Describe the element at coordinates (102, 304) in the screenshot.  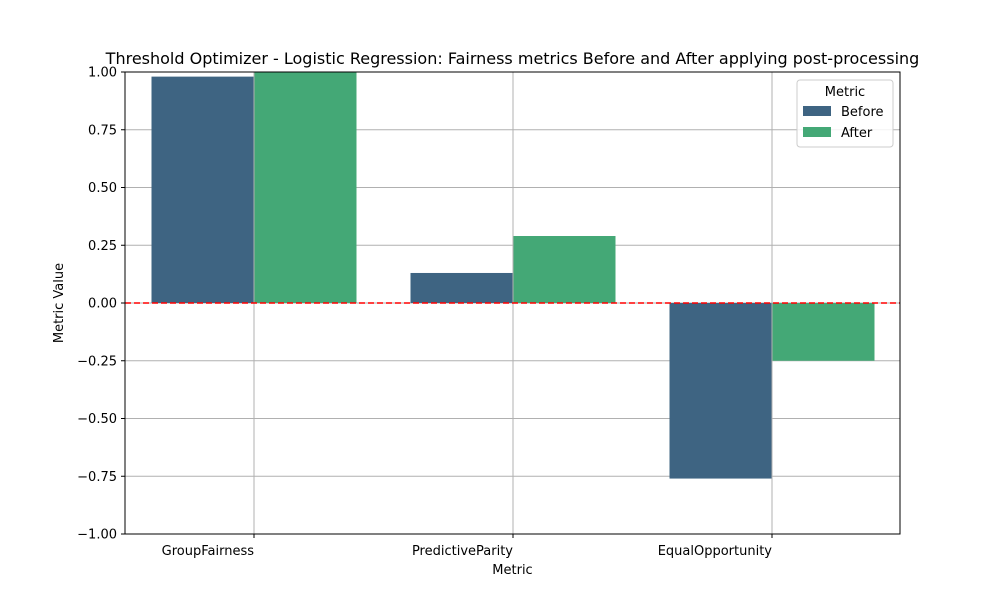
I see `y-tick-label: 0.00` at that location.